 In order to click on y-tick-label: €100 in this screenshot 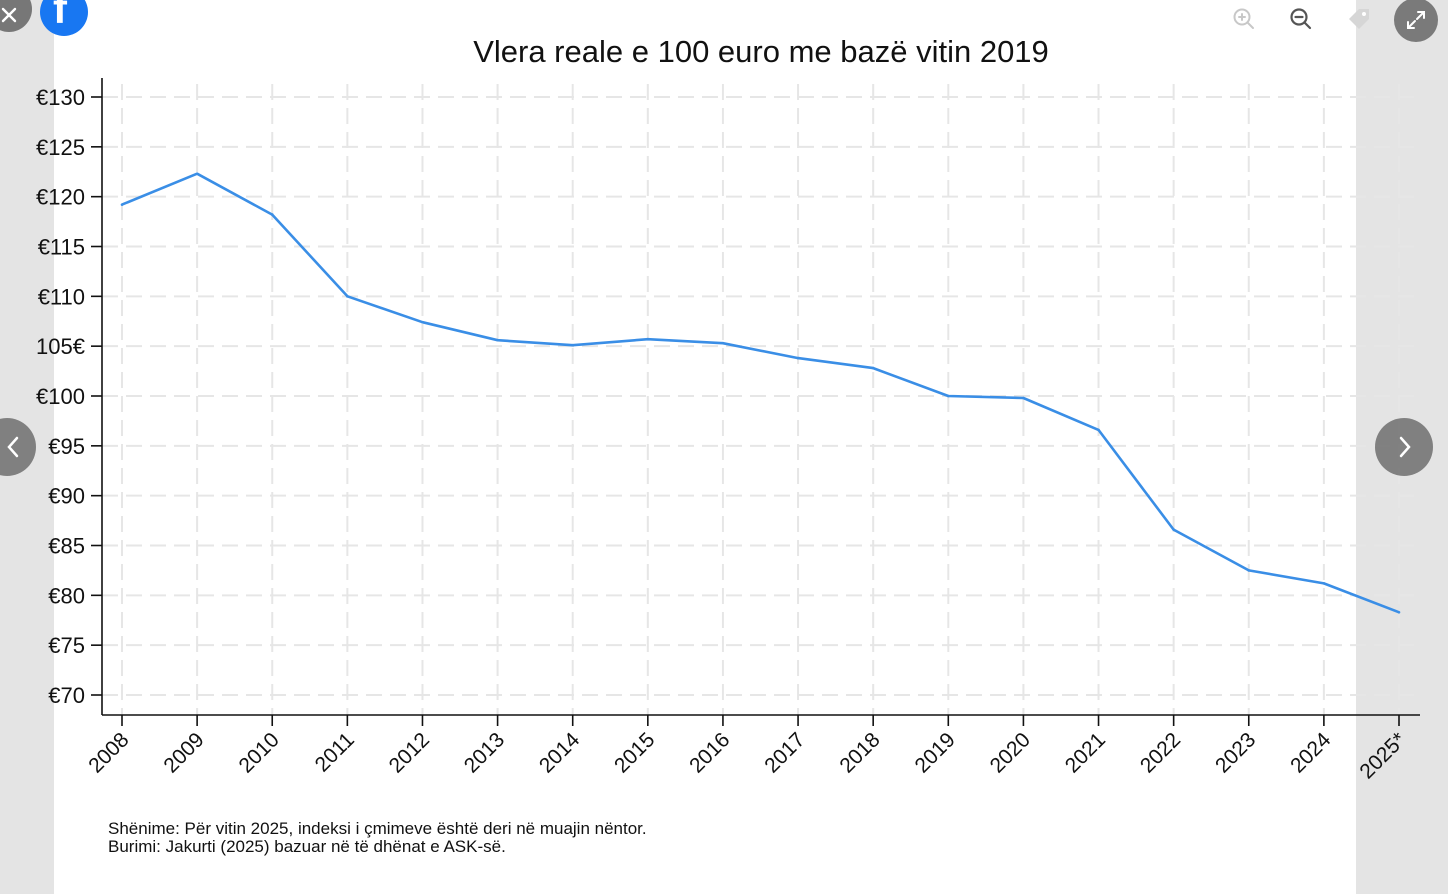, I will do `click(60, 396)`.